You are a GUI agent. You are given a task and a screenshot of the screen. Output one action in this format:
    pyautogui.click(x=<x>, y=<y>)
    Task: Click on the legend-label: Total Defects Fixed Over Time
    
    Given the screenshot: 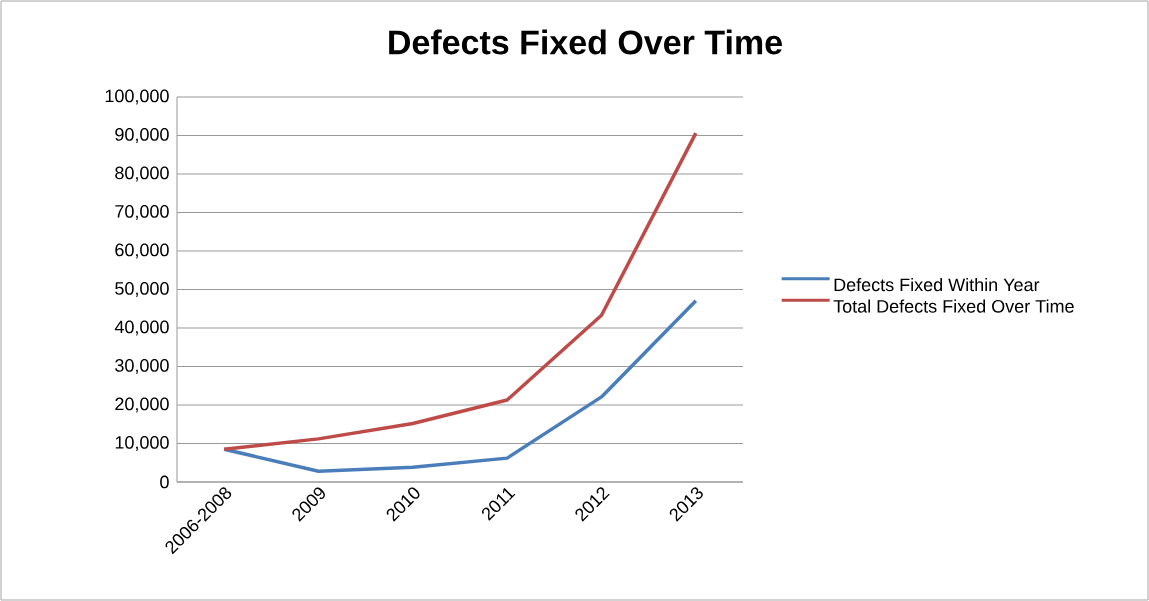 What is the action you would take?
    pyautogui.click(x=953, y=306)
    